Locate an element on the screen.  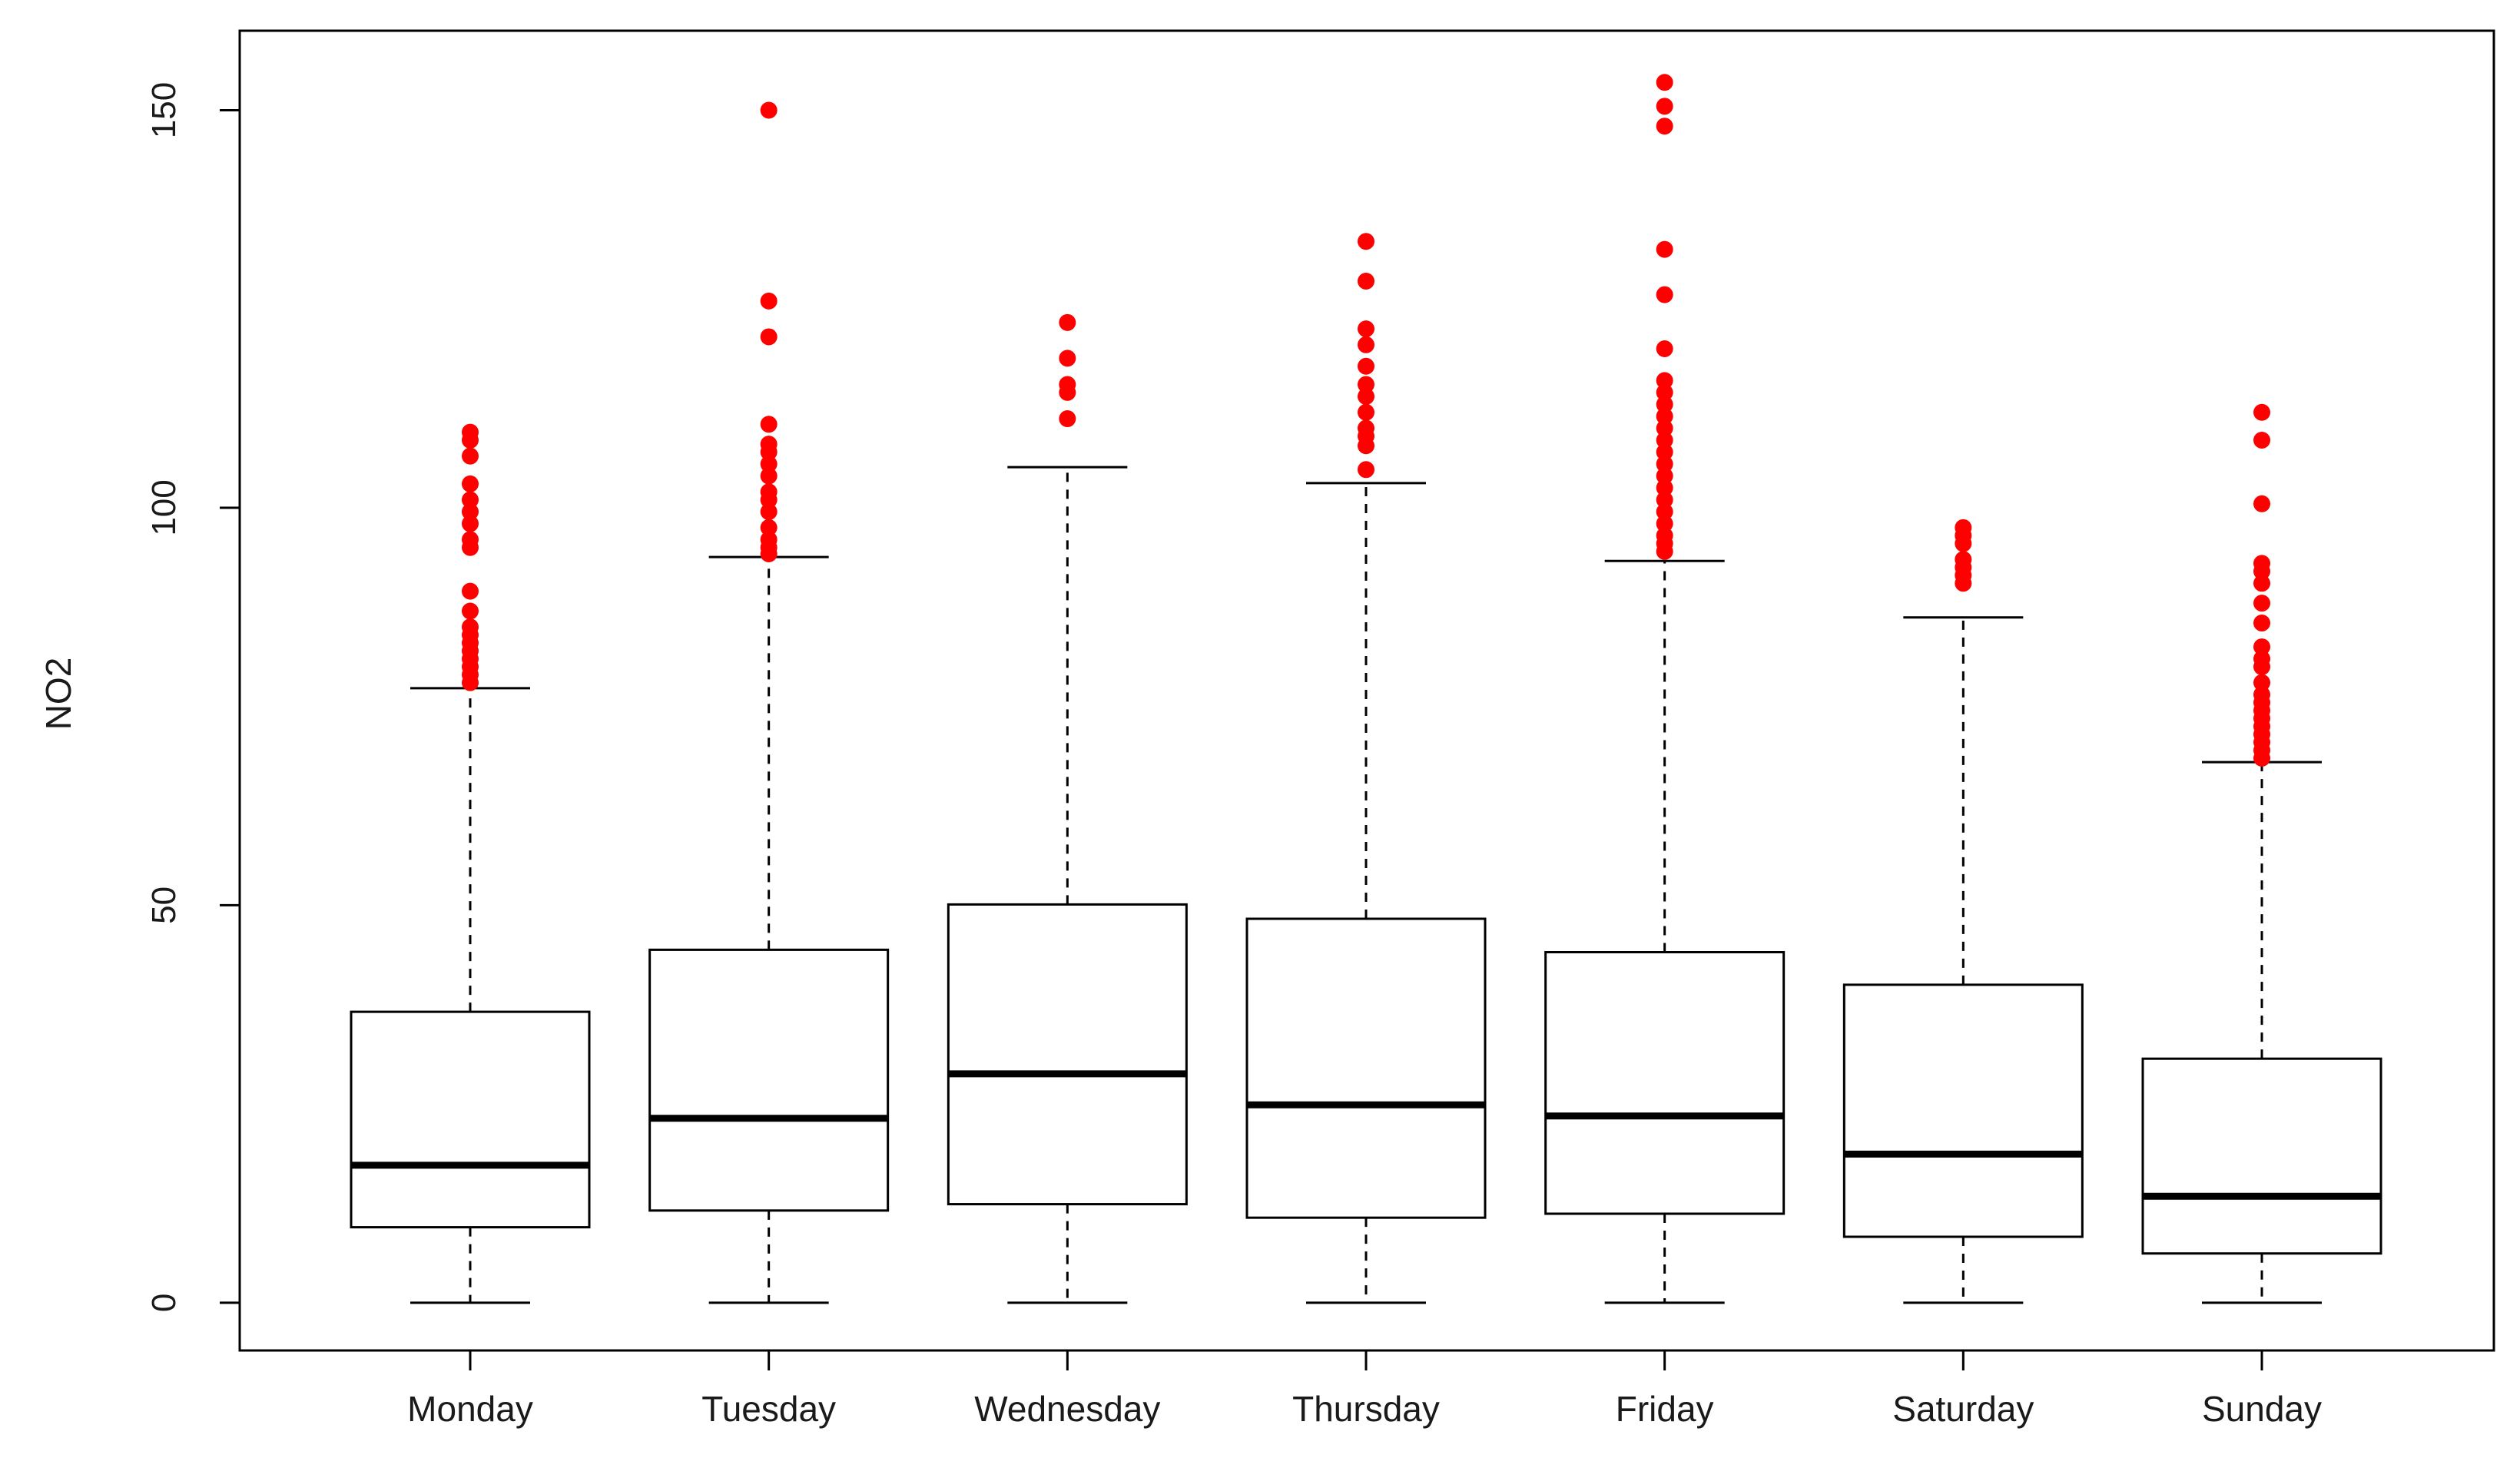
box-thursday is located at coordinates (1366, 893).